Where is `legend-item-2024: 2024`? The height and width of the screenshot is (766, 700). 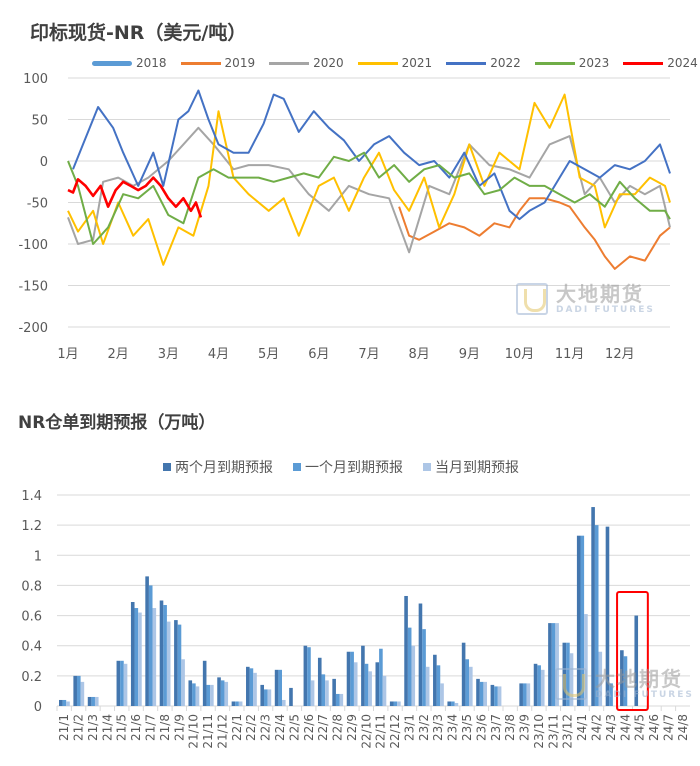
legend-item-2024: 2024 is located at coordinates (660, 63).